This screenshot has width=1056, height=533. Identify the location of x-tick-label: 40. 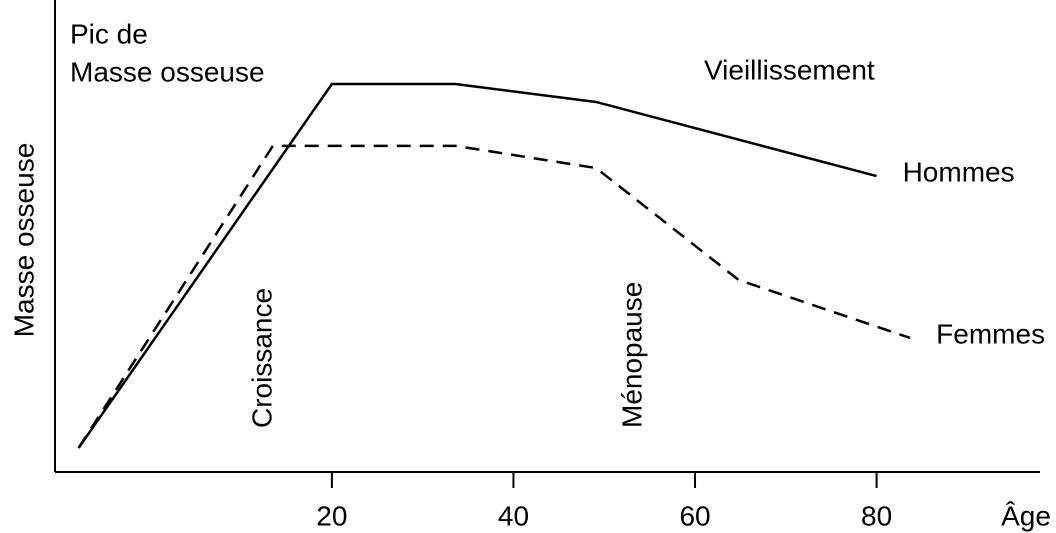
(513, 515).